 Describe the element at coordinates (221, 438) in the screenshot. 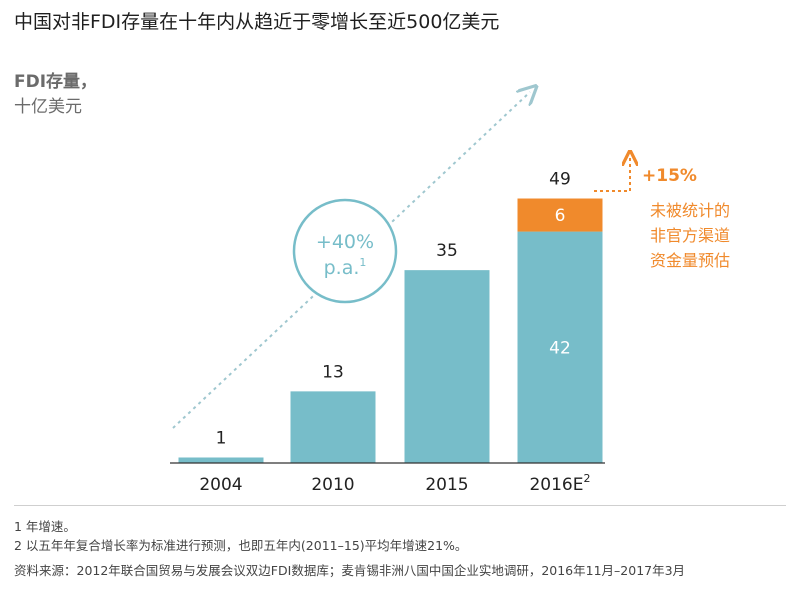

I see `bar-total-label-2004: 1` at that location.